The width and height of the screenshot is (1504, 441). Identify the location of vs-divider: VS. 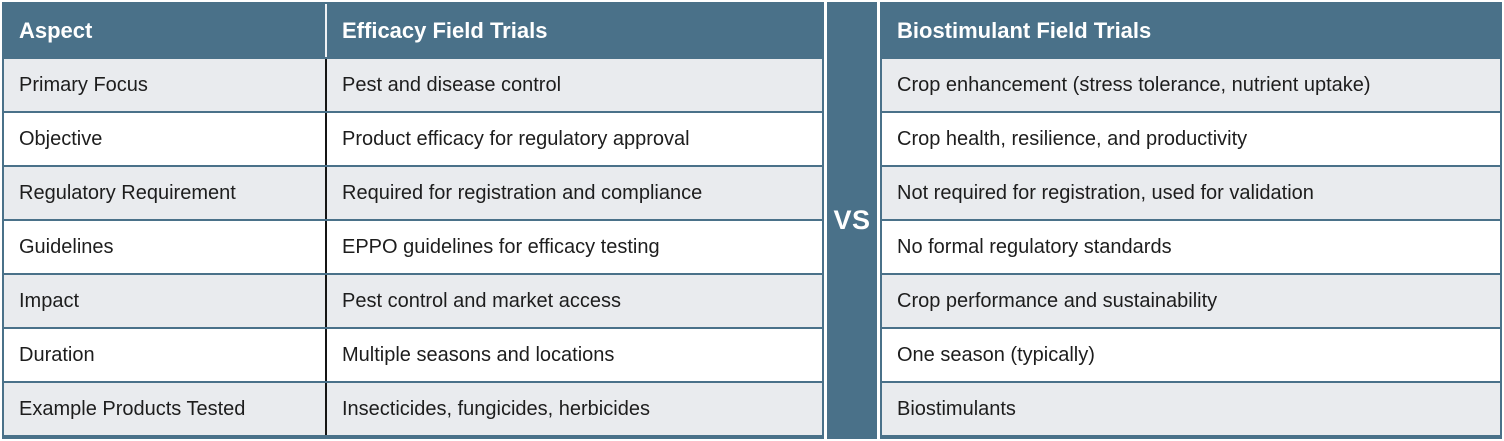
(852, 220).